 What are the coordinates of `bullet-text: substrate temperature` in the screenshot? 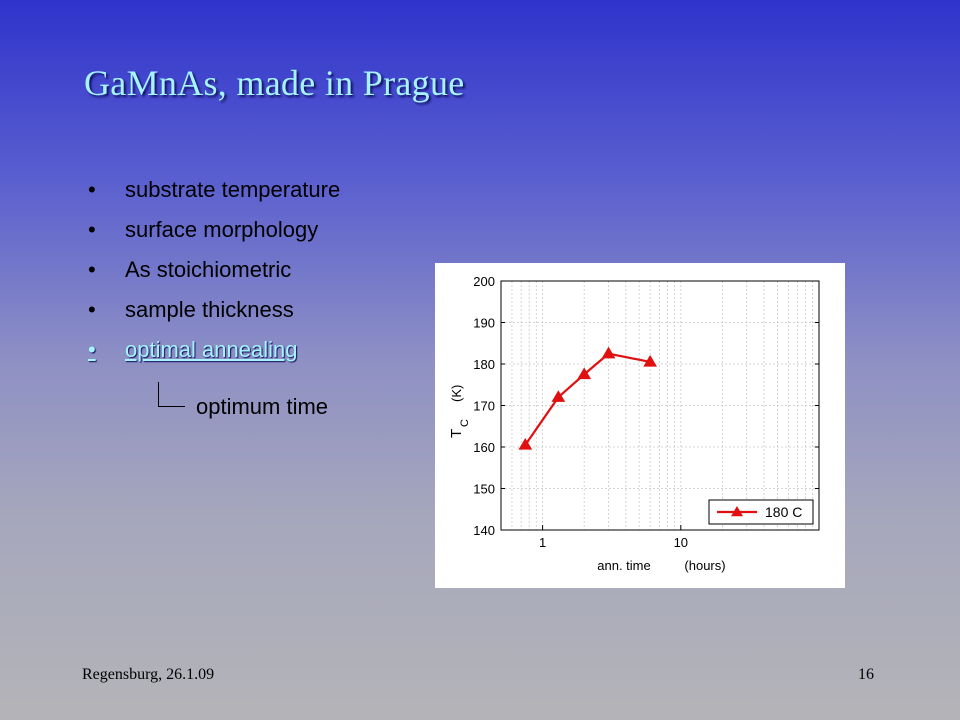 It's located at (233, 189).